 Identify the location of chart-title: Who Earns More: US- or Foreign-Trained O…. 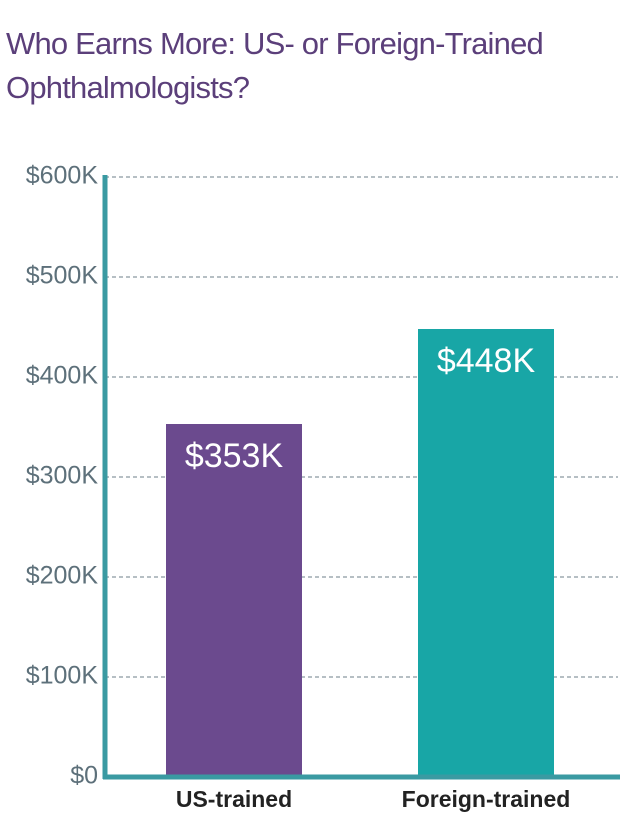
(275, 65).